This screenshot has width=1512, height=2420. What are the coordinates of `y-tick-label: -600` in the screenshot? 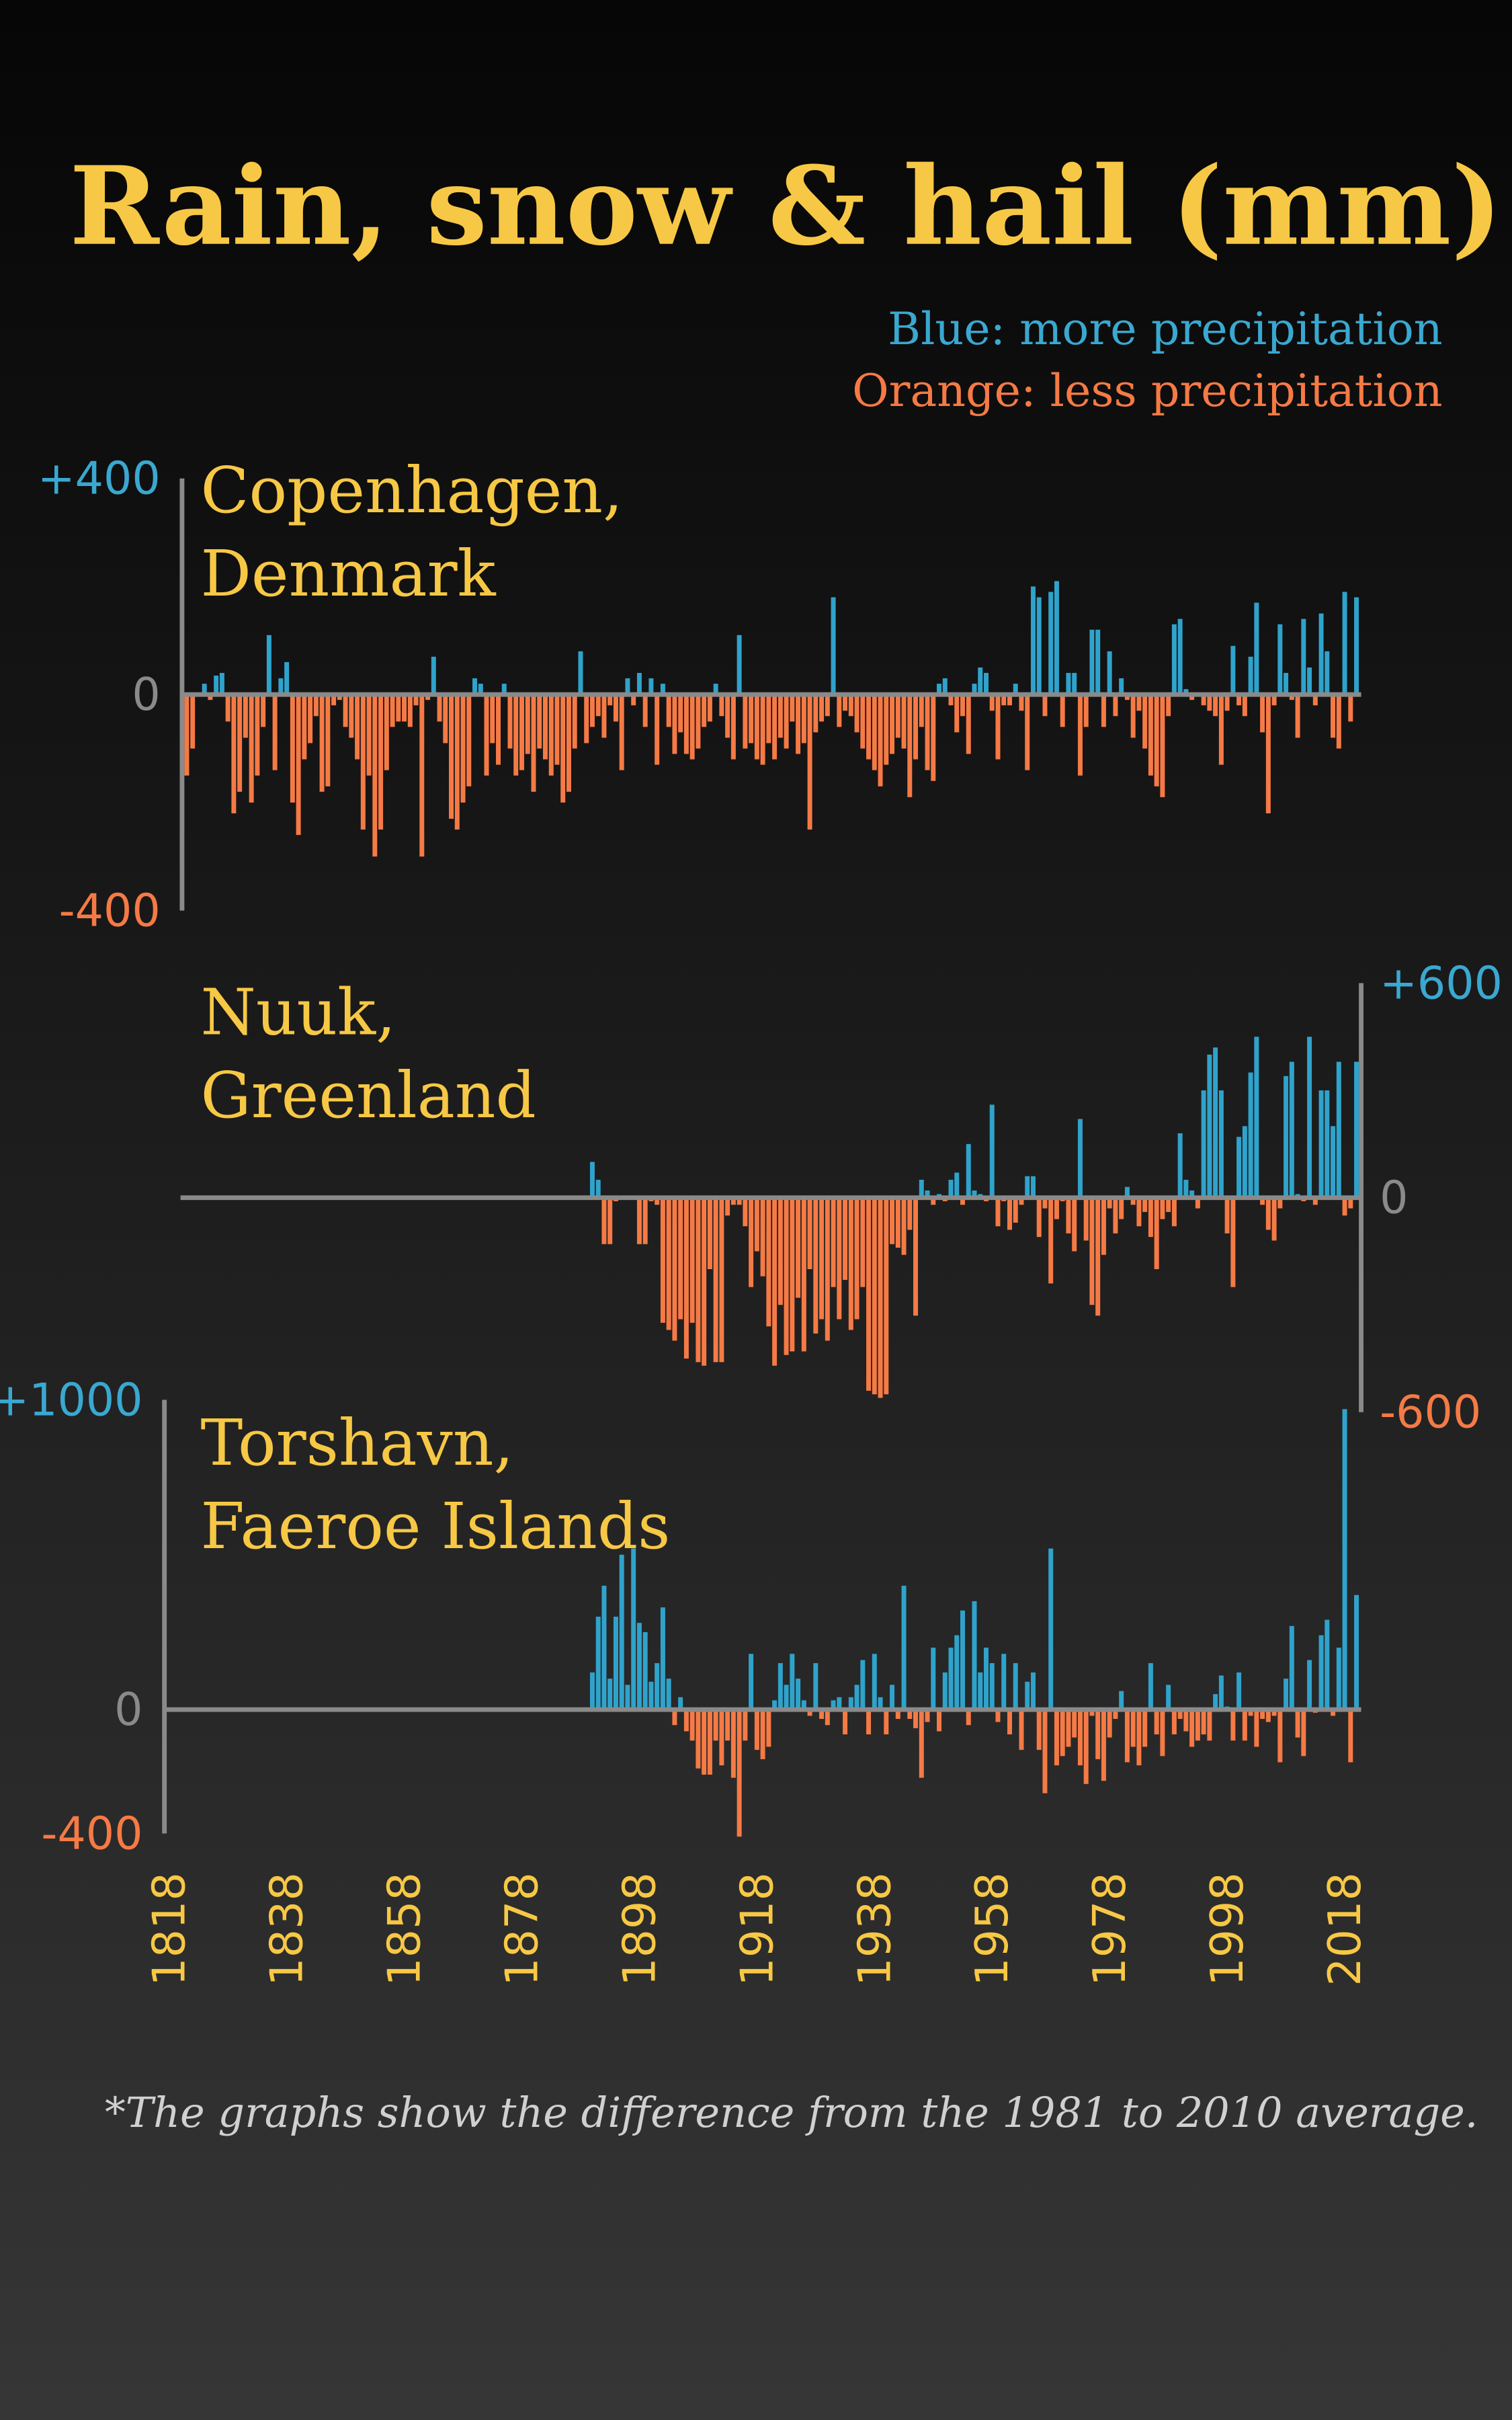 It's located at (1430, 1413).